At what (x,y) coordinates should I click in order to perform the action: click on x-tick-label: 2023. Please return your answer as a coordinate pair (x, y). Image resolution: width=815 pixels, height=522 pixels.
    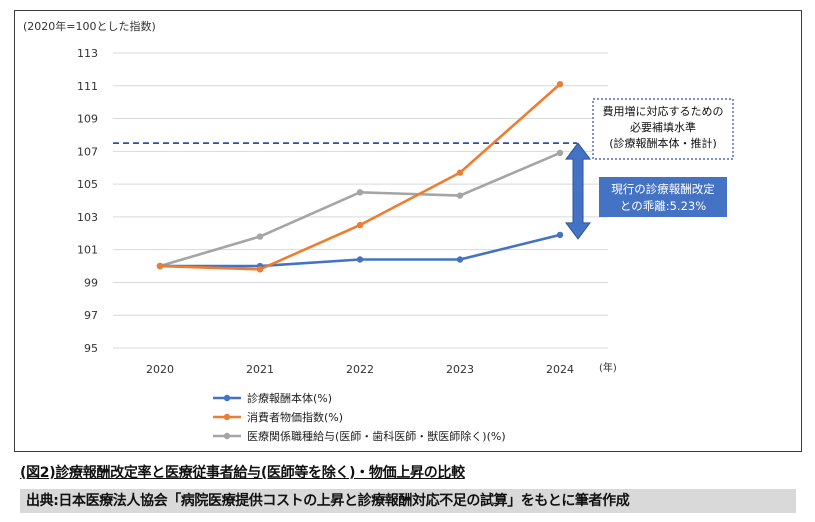
    Looking at the image, I should click on (460, 369).